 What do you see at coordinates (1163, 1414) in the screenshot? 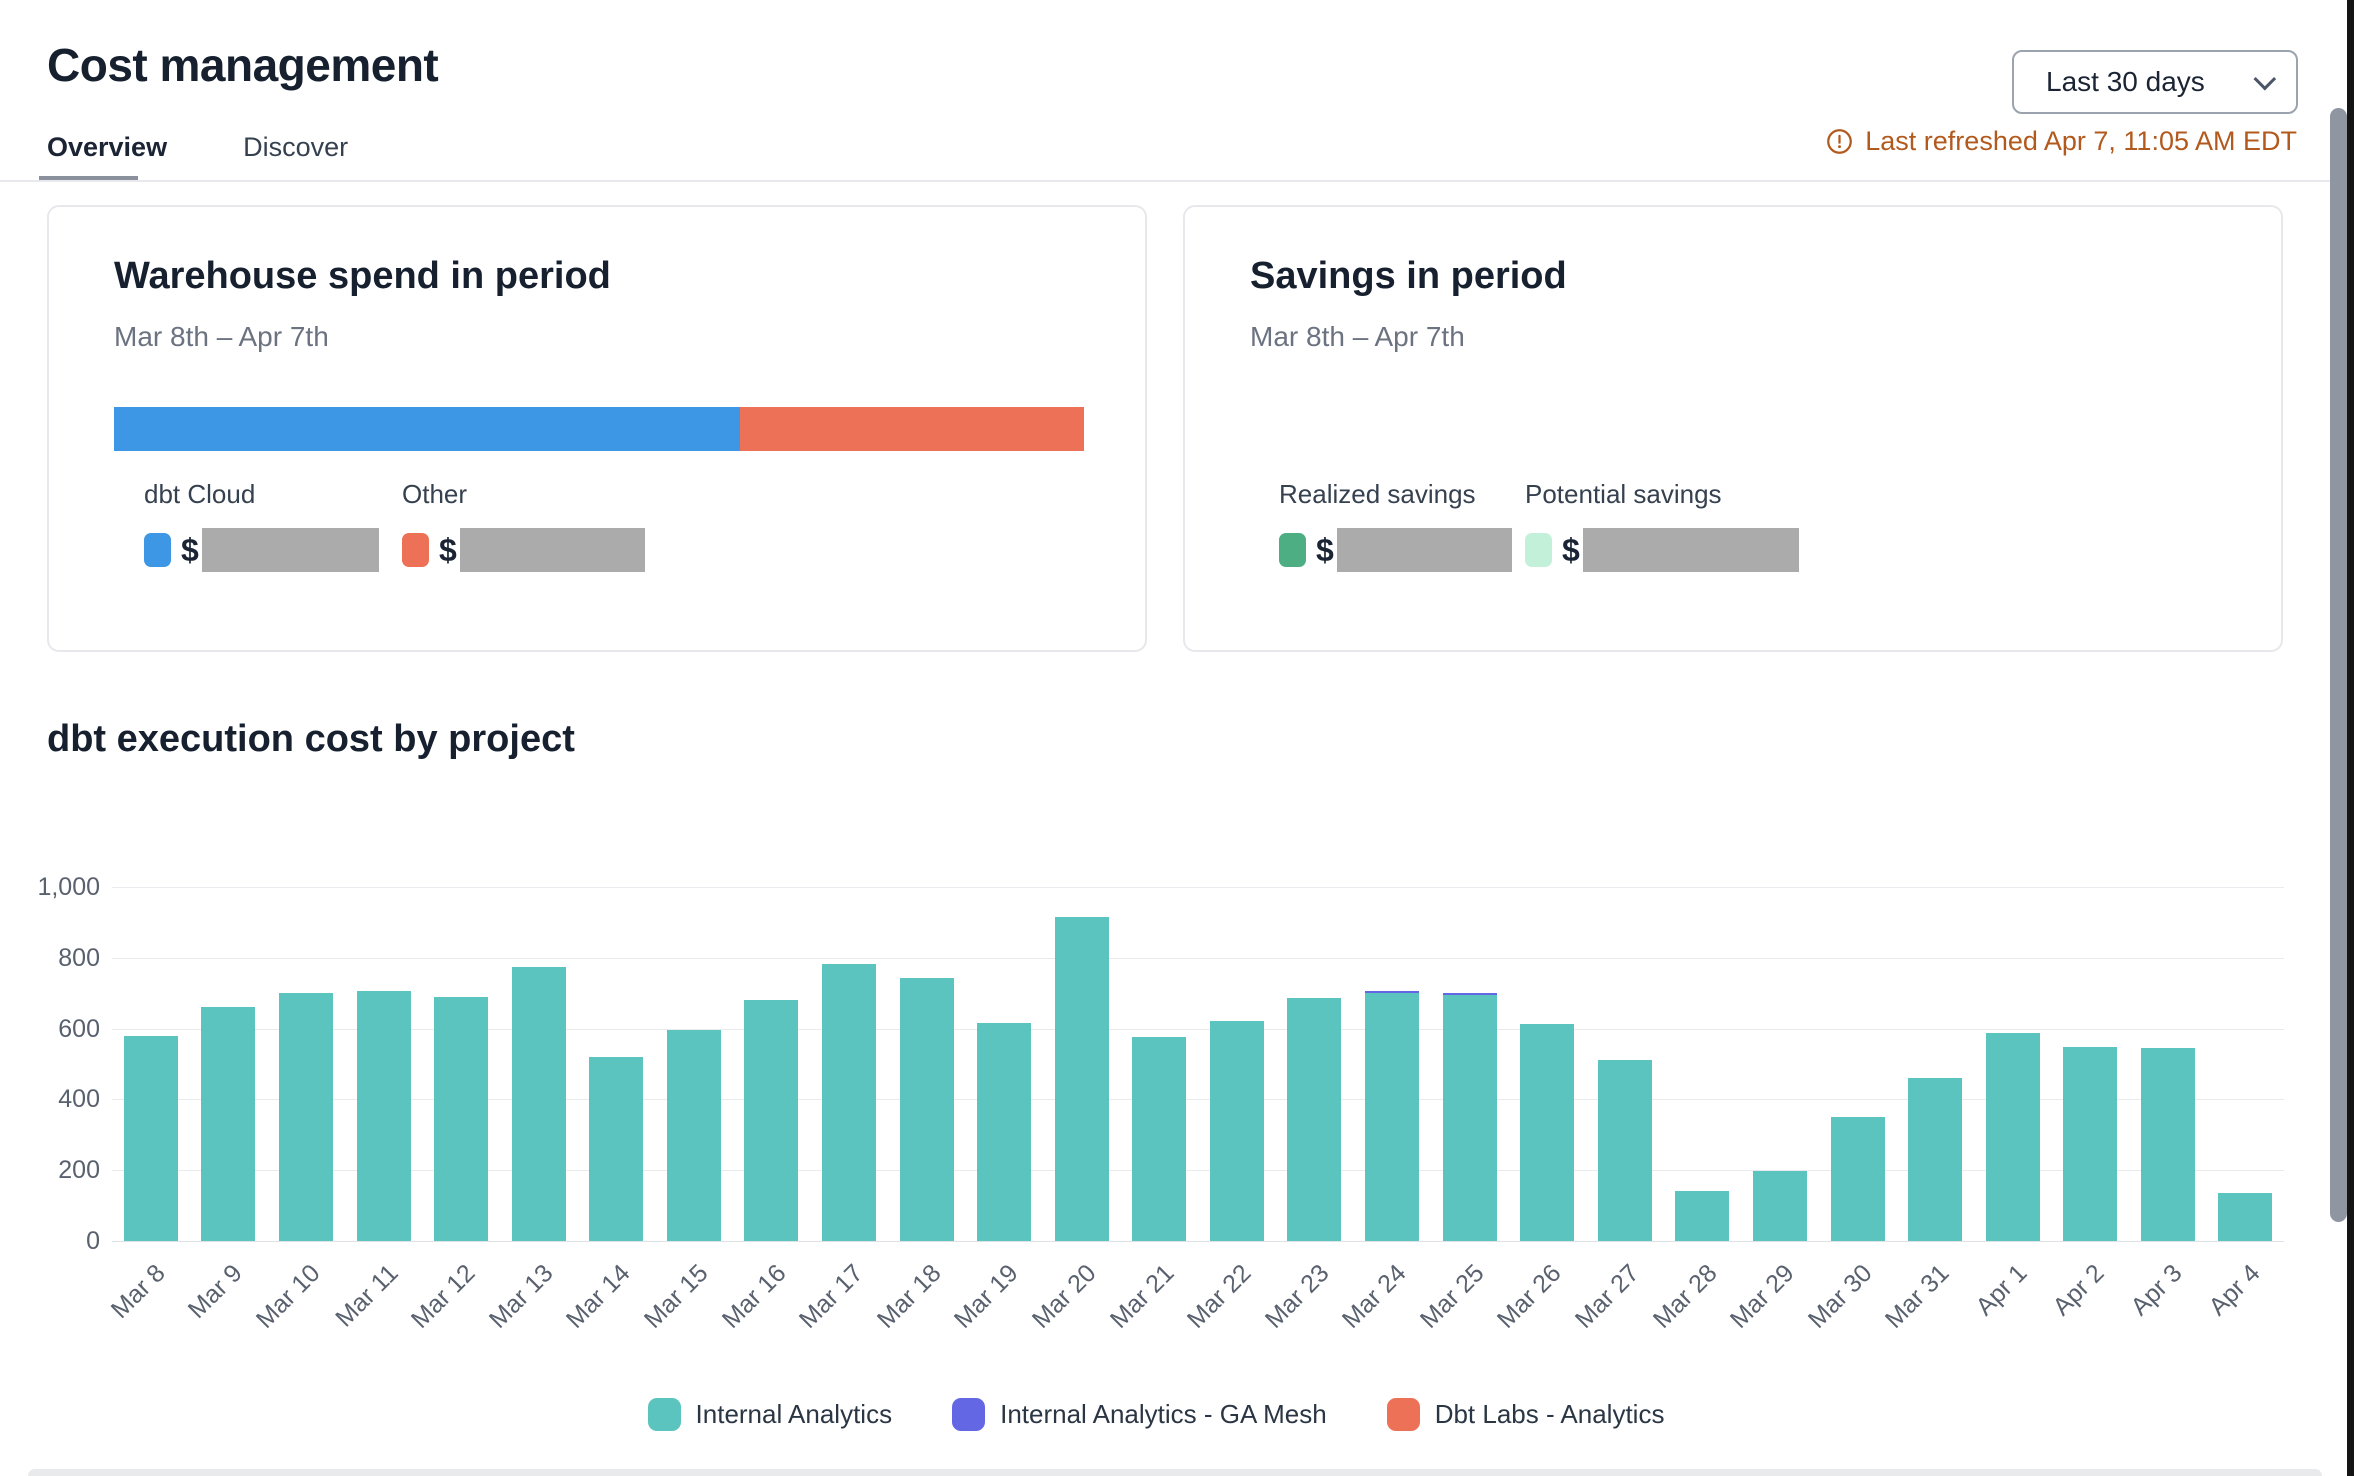
I see `legend-label: Internal Analytics - GA Mesh` at bounding box center [1163, 1414].